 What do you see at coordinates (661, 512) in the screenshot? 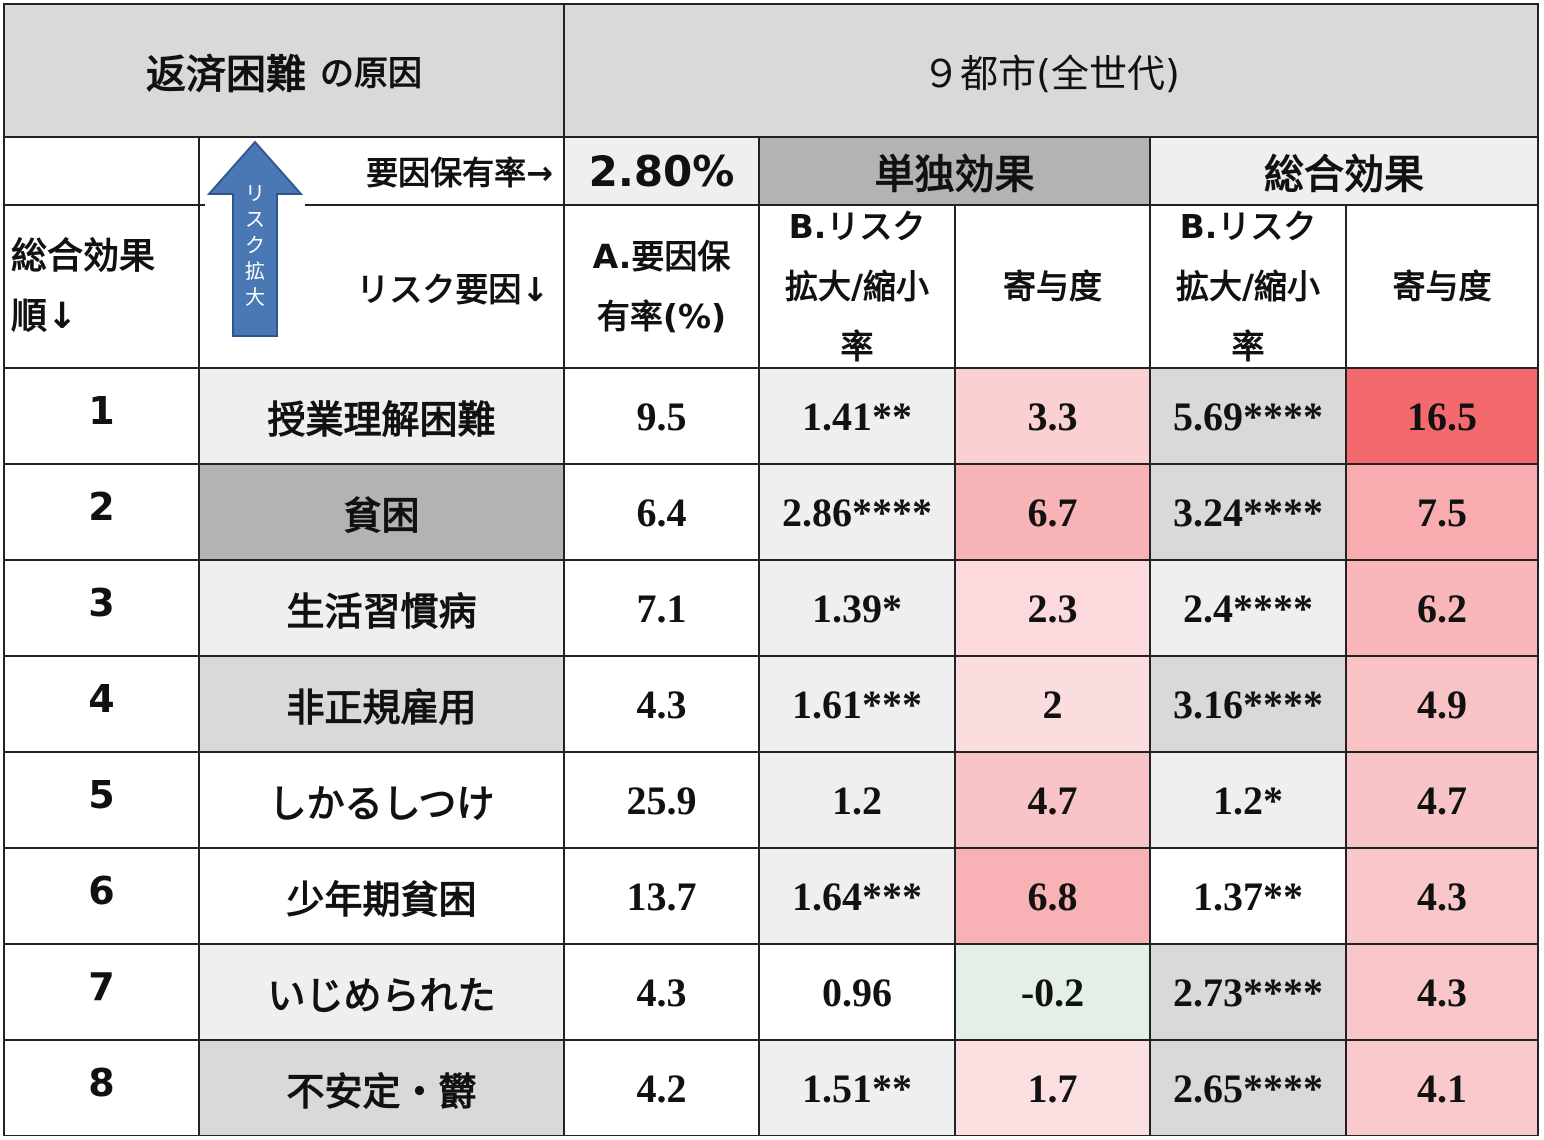
I see `cell-a-text: 6.4` at bounding box center [661, 512].